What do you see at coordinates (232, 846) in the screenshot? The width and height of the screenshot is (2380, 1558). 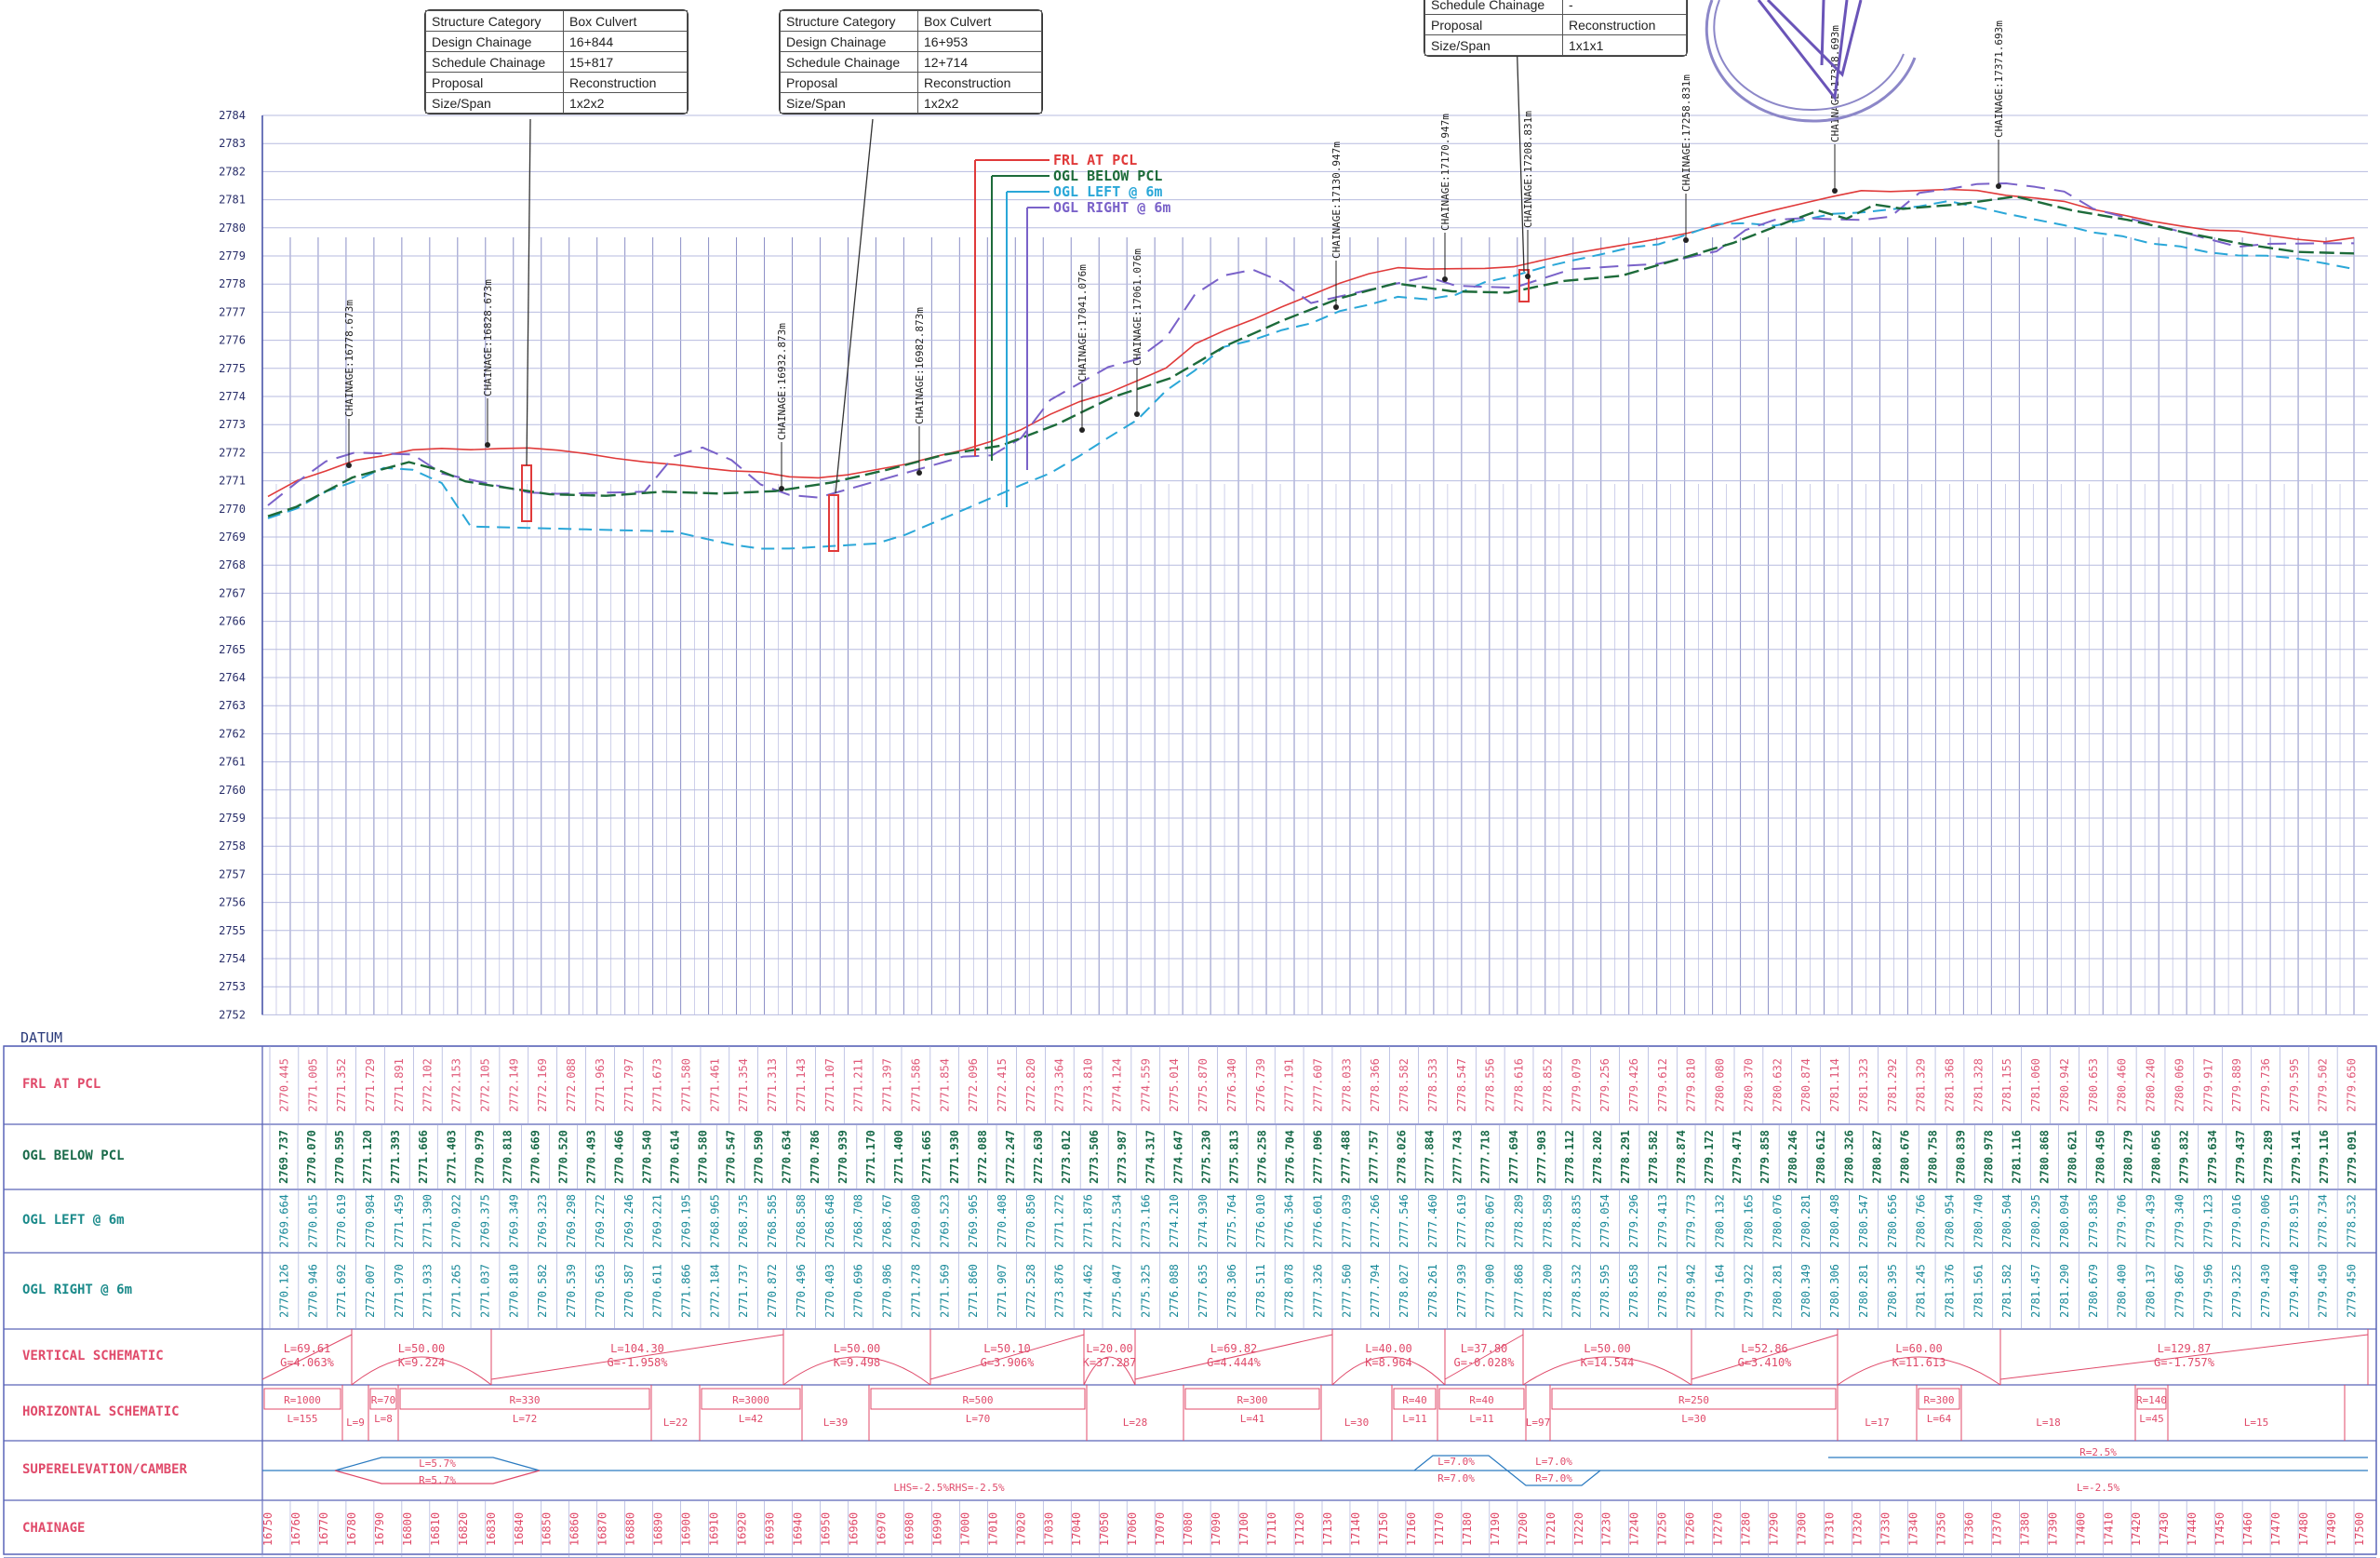 I see `elevation-tick-label: 2758` at bounding box center [232, 846].